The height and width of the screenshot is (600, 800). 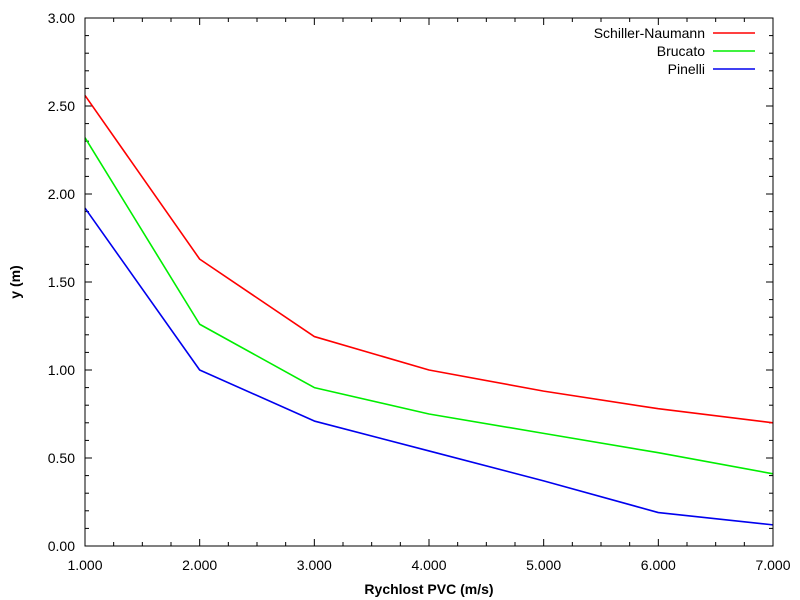 What do you see at coordinates (199, 565) in the screenshot?
I see `x-tick-label: 2.000` at bounding box center [199, 565].